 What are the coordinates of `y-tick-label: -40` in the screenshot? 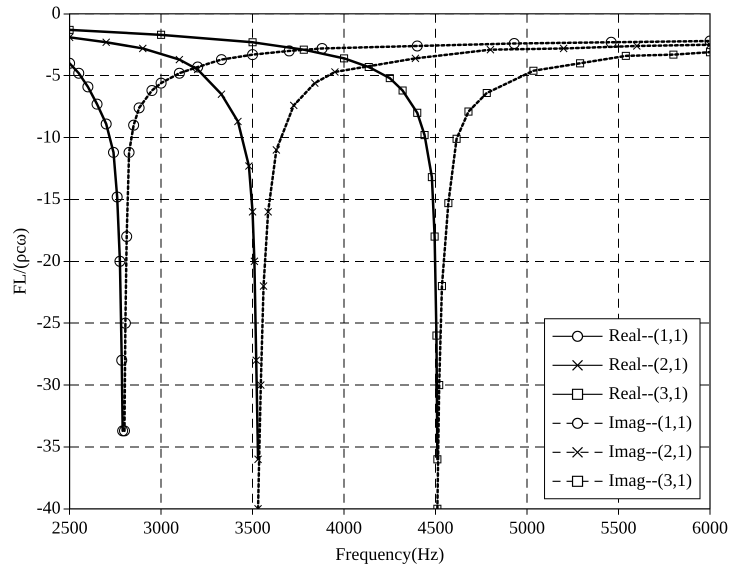 It's located at (48, 508).